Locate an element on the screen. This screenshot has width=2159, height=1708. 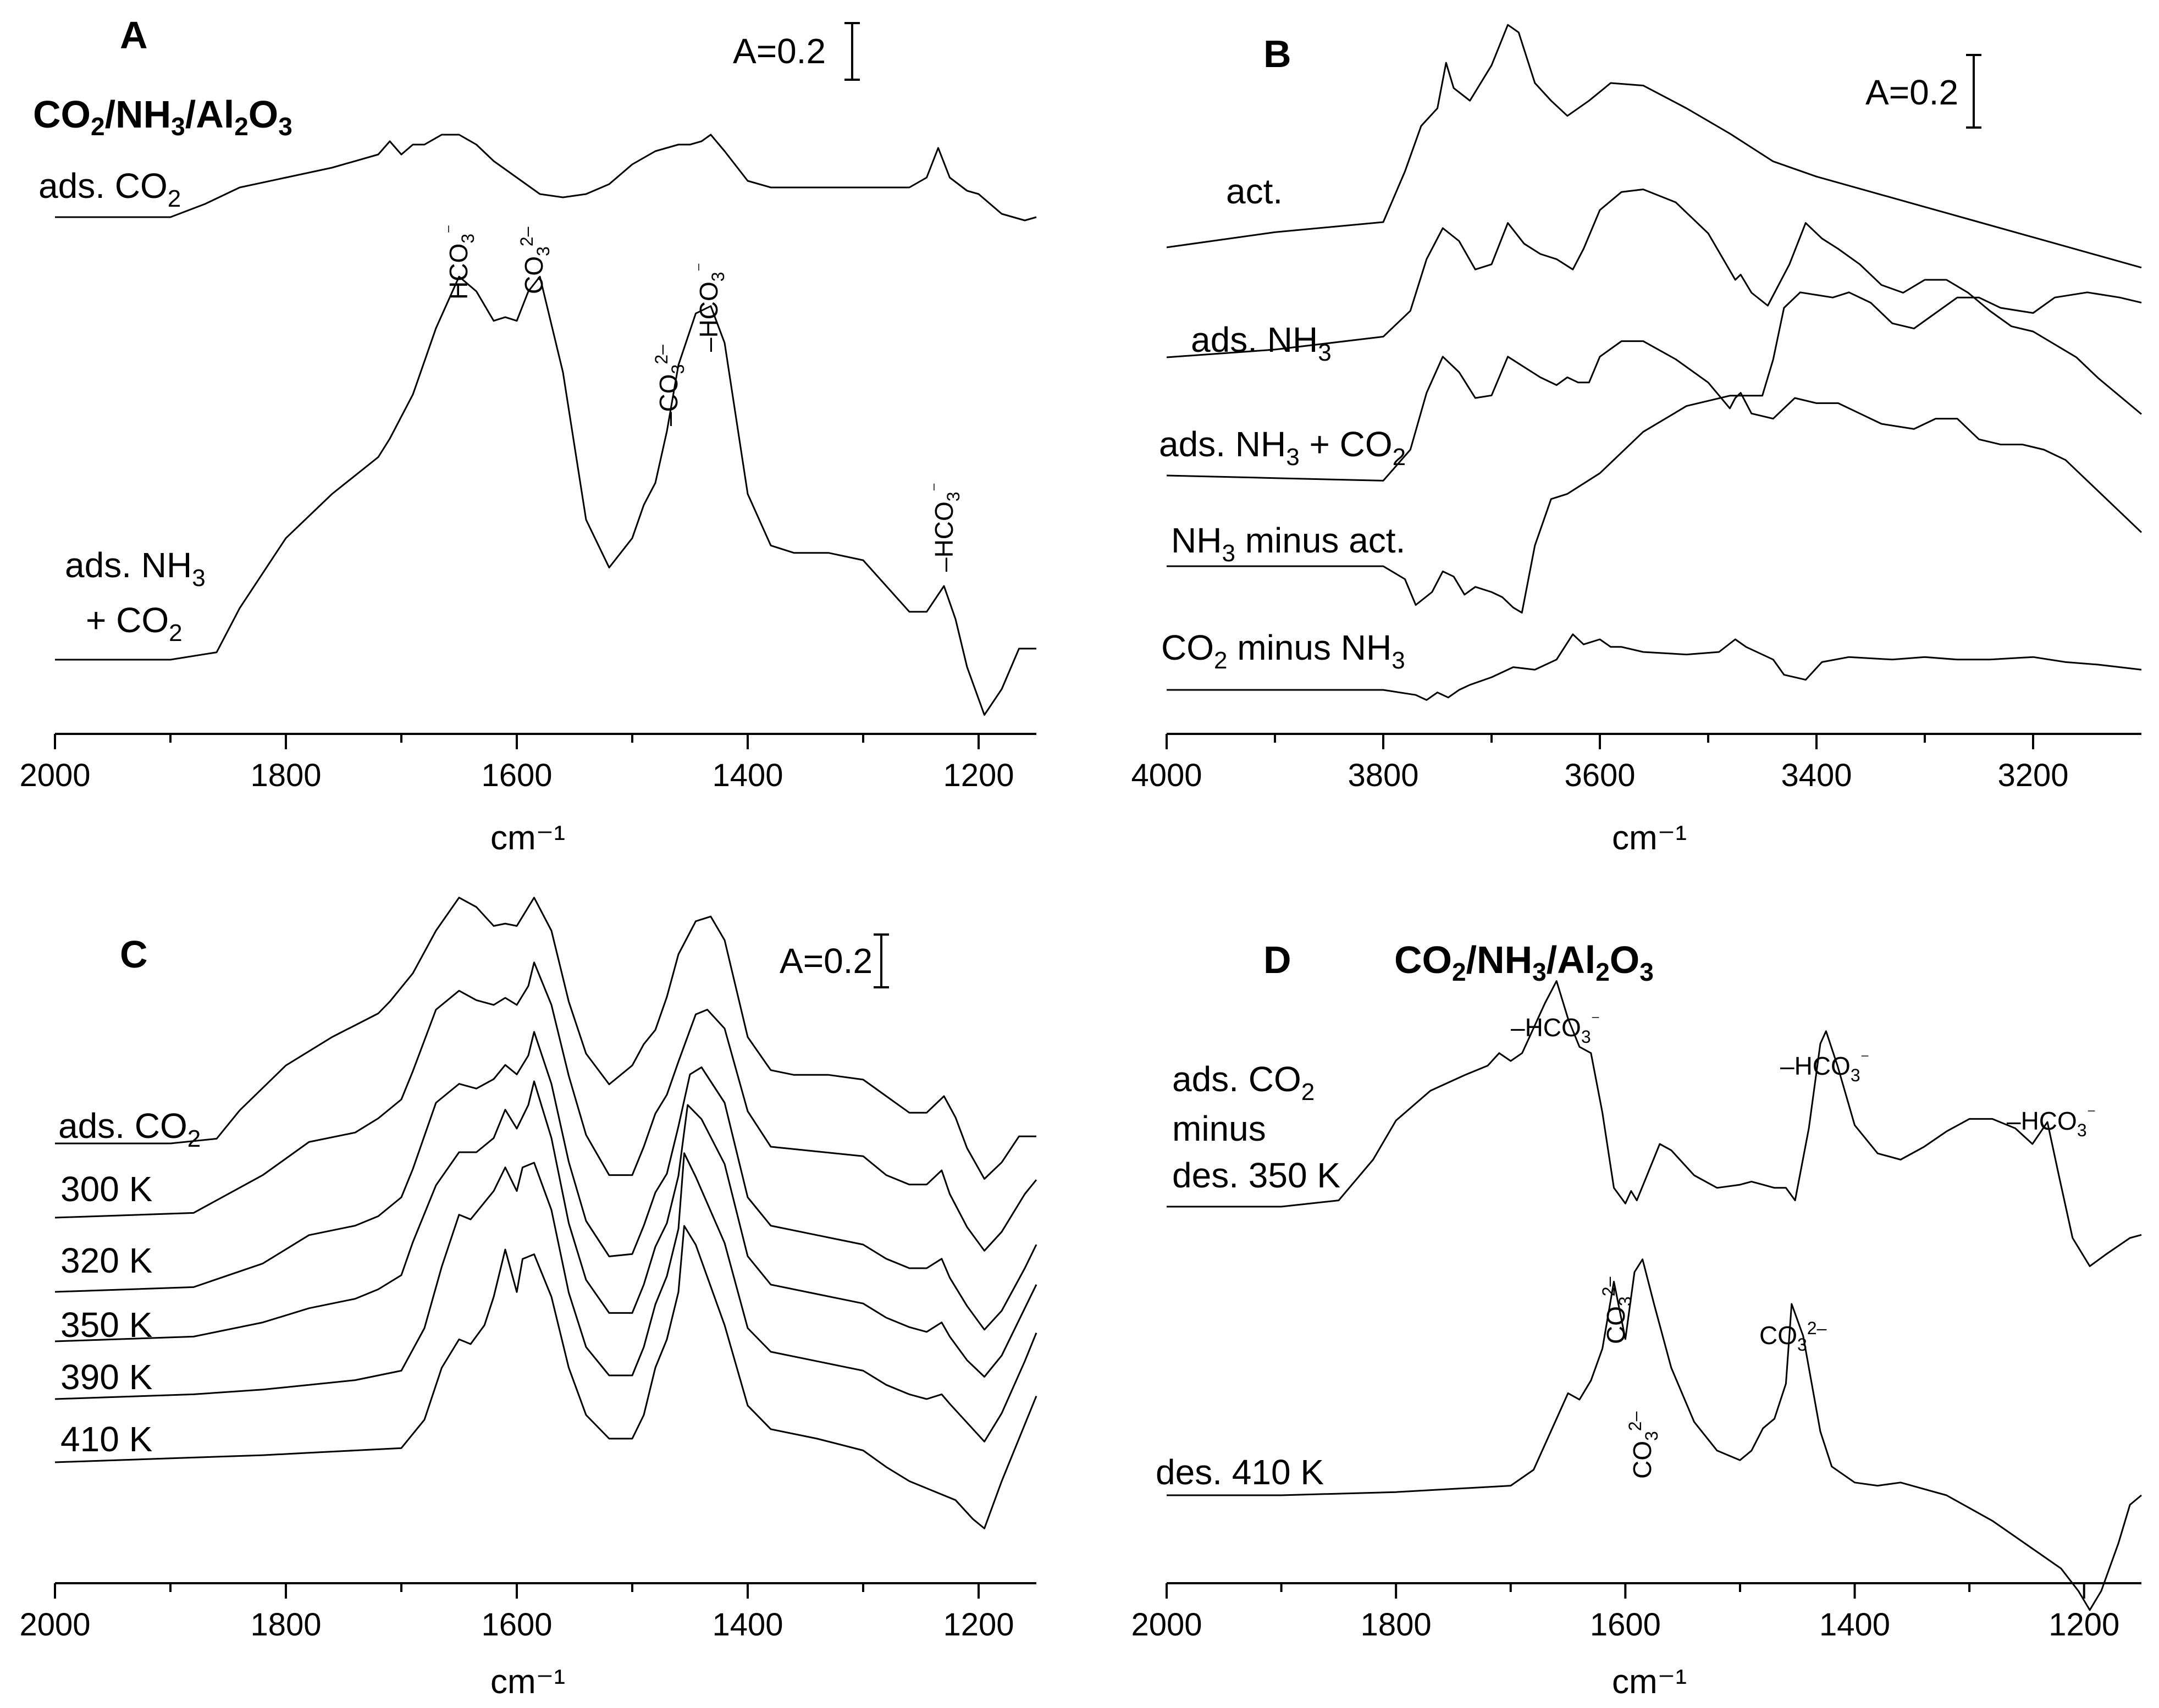
panel-d-annotation-co3-1610: CO32– is located at coordinates (1617, 1310).